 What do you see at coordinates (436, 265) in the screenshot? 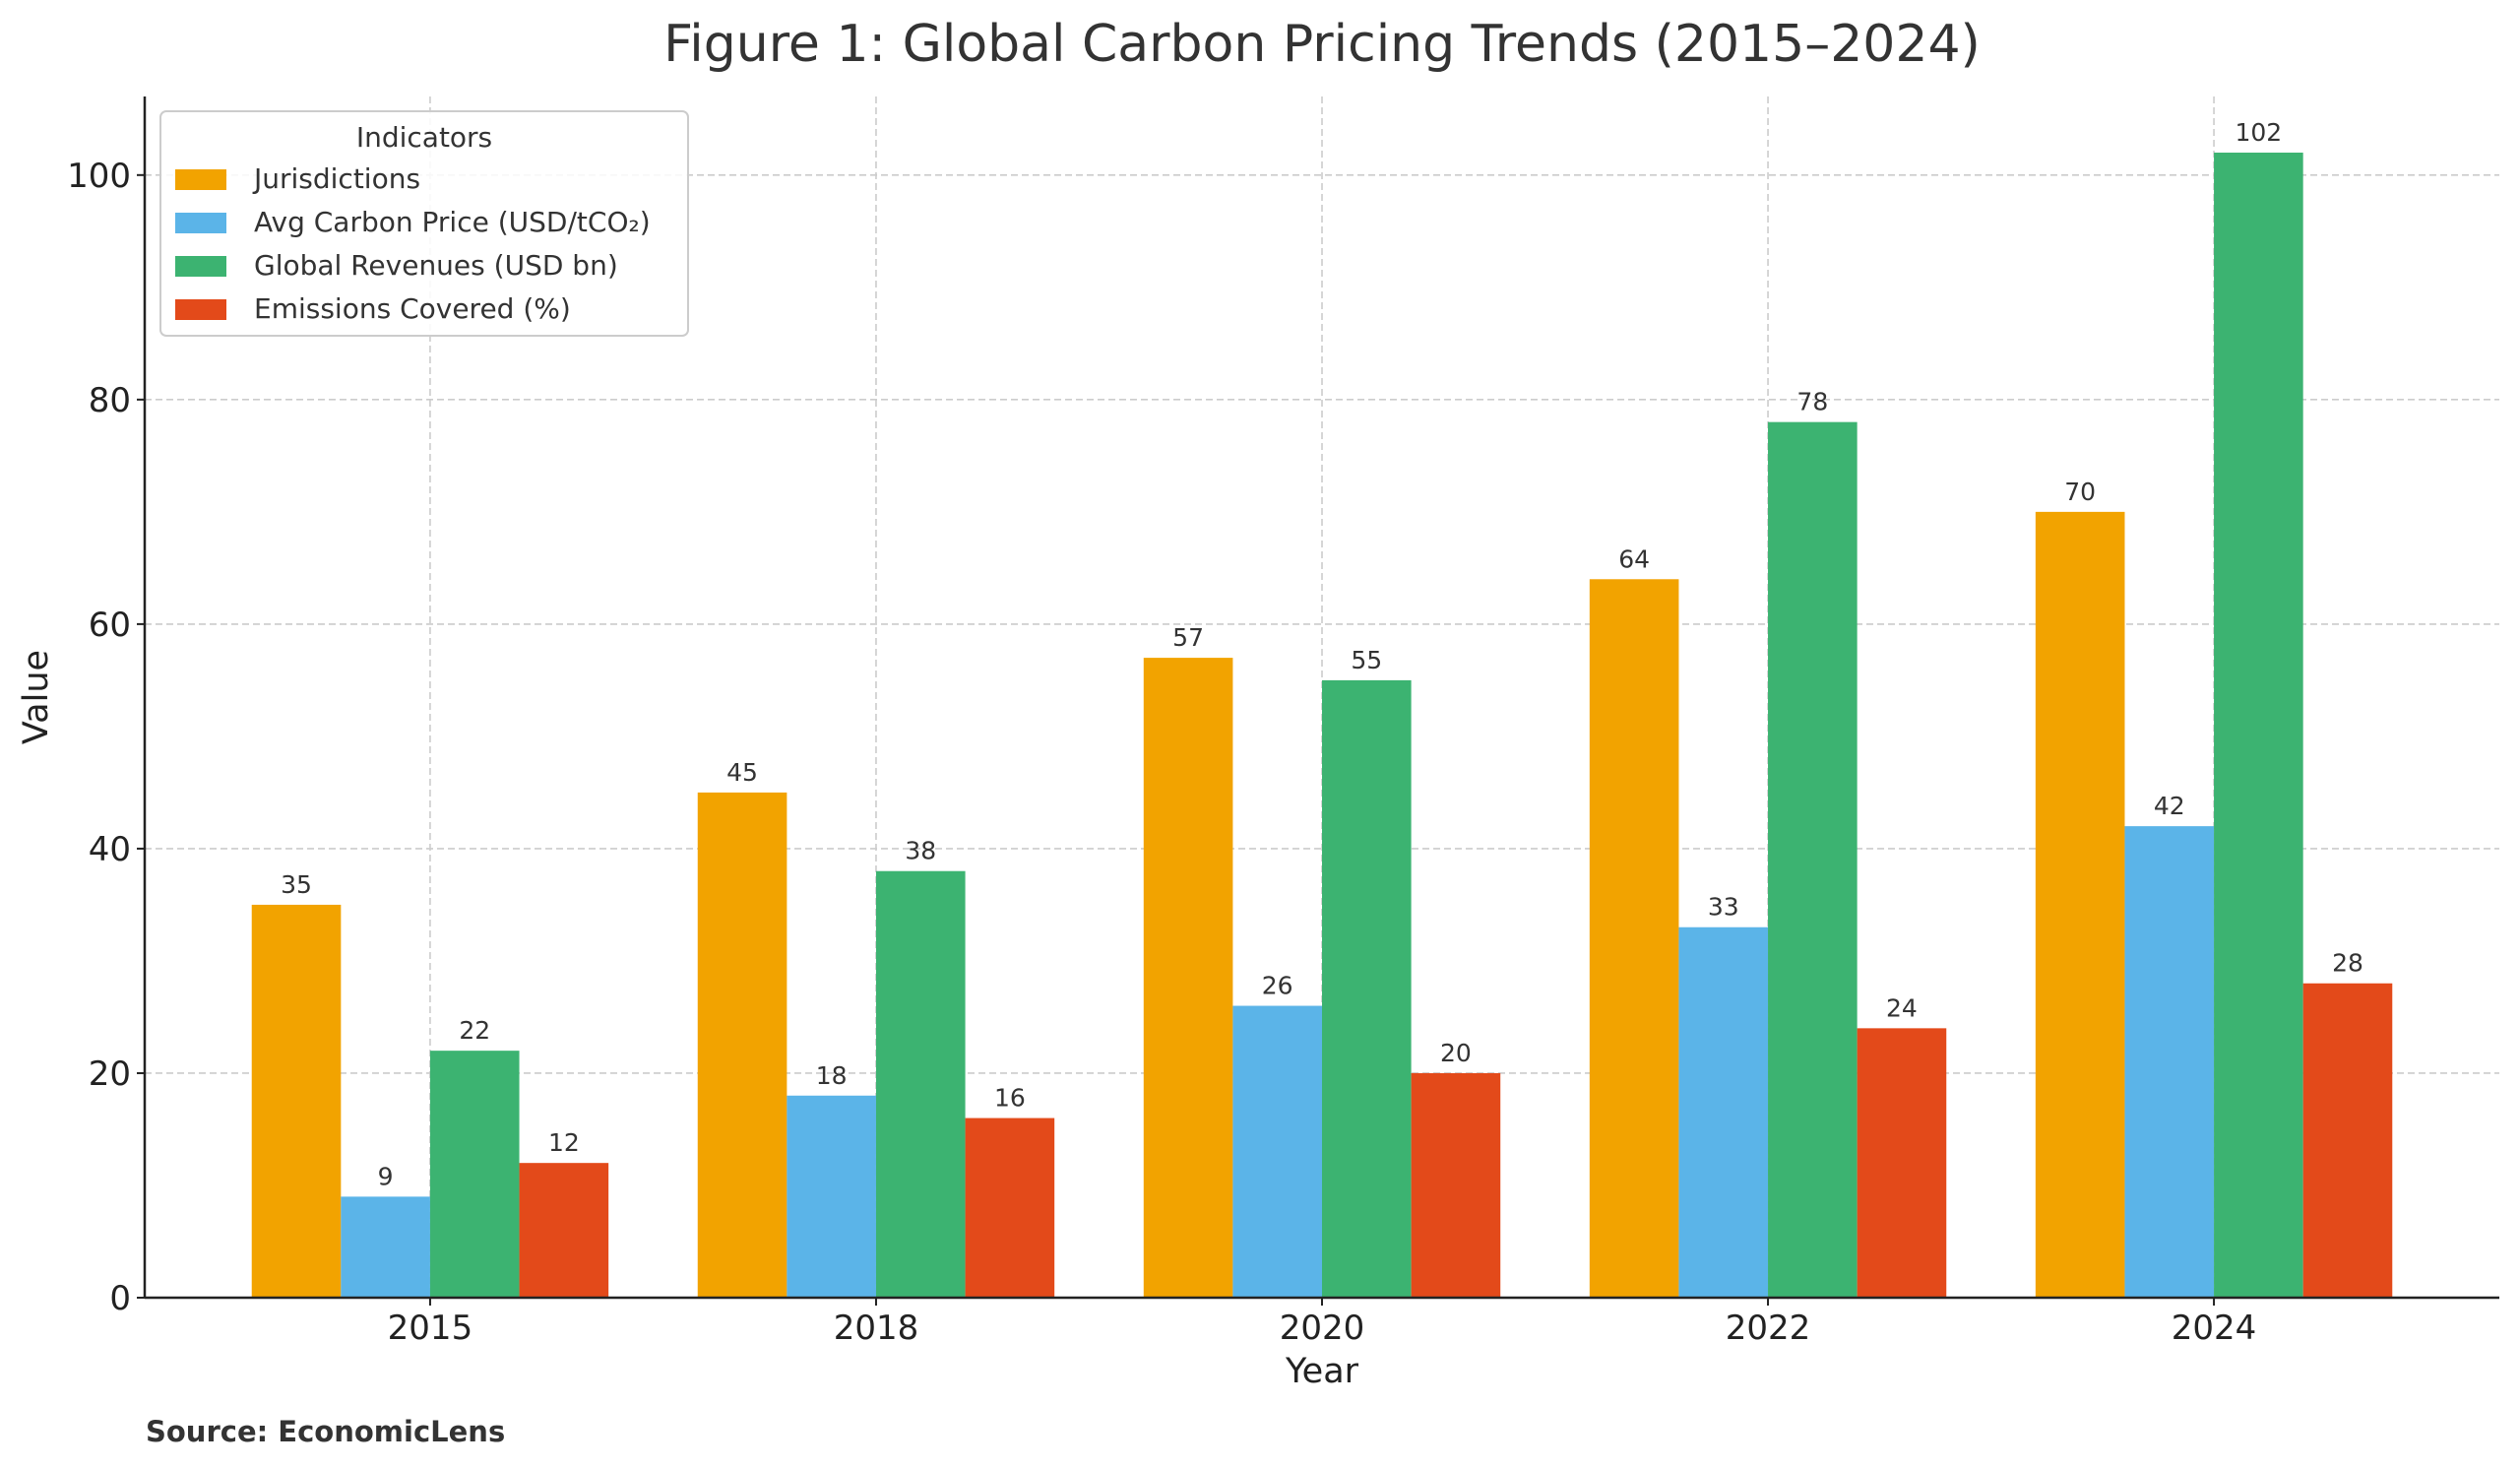
I see `legend-label: Global Revenues (USD bn)` at bounding box center [436, 265].